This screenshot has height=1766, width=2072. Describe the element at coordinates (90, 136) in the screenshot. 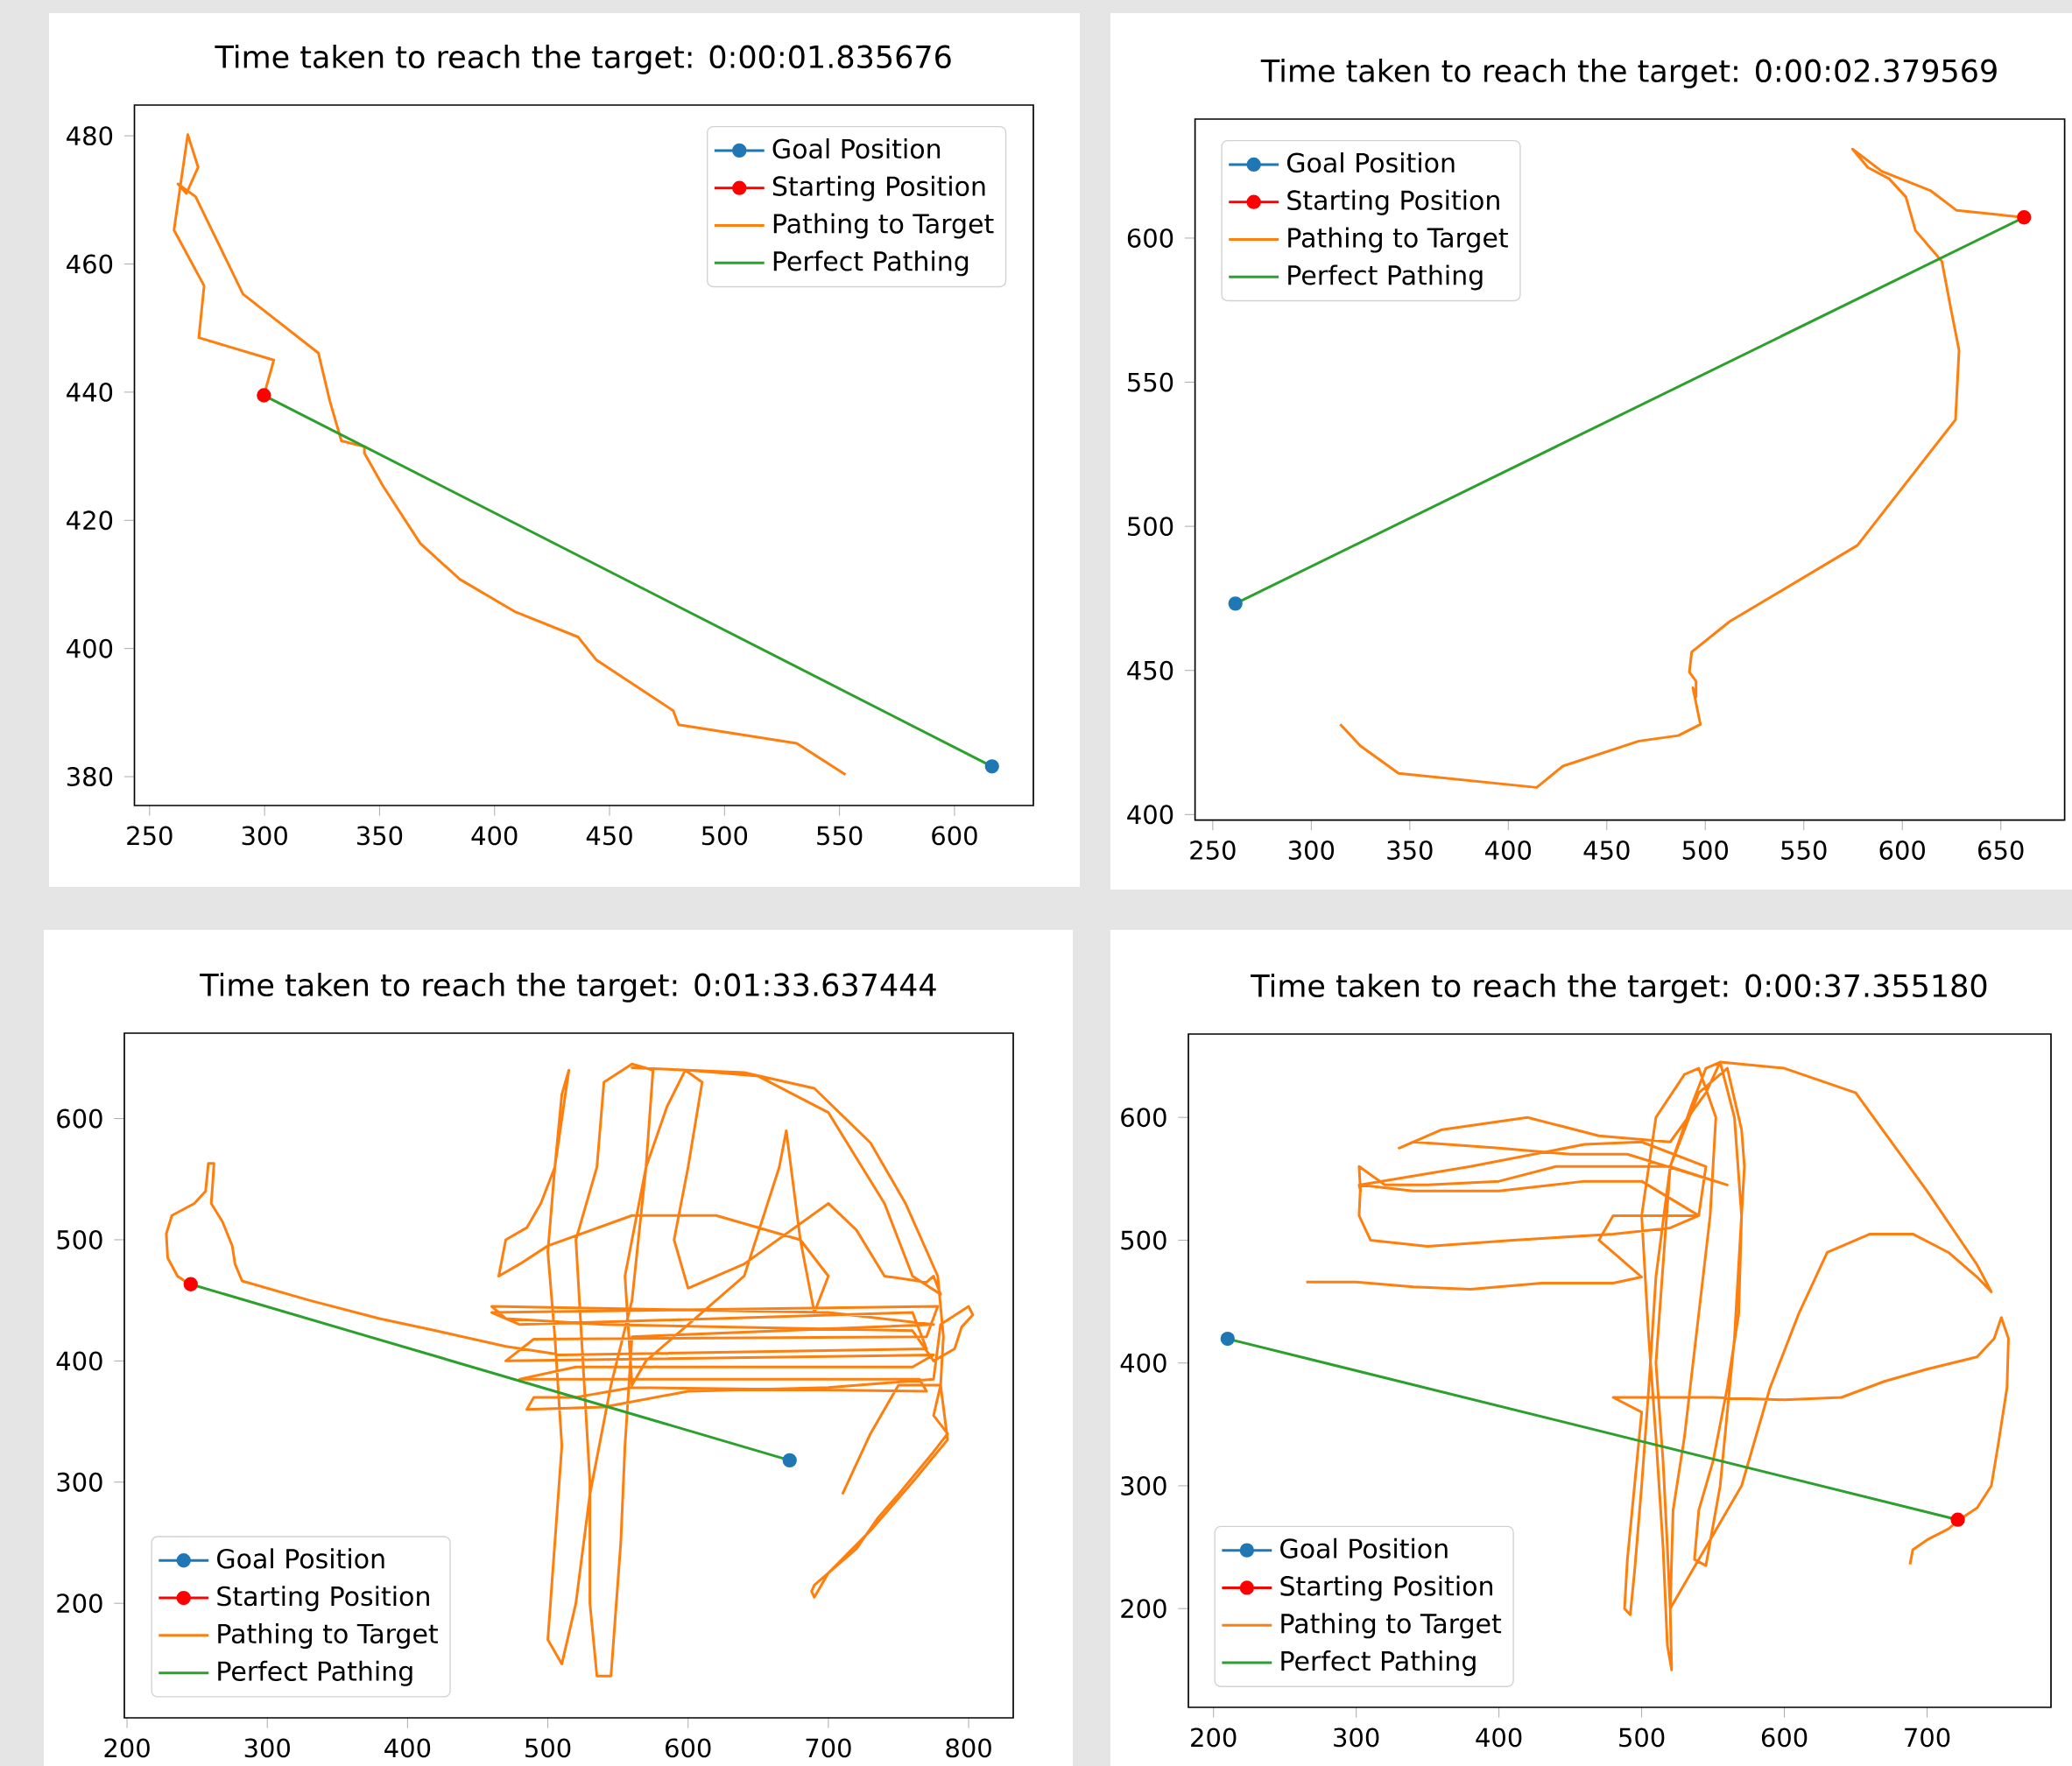

I see `y-tick-label: 480` at that location.